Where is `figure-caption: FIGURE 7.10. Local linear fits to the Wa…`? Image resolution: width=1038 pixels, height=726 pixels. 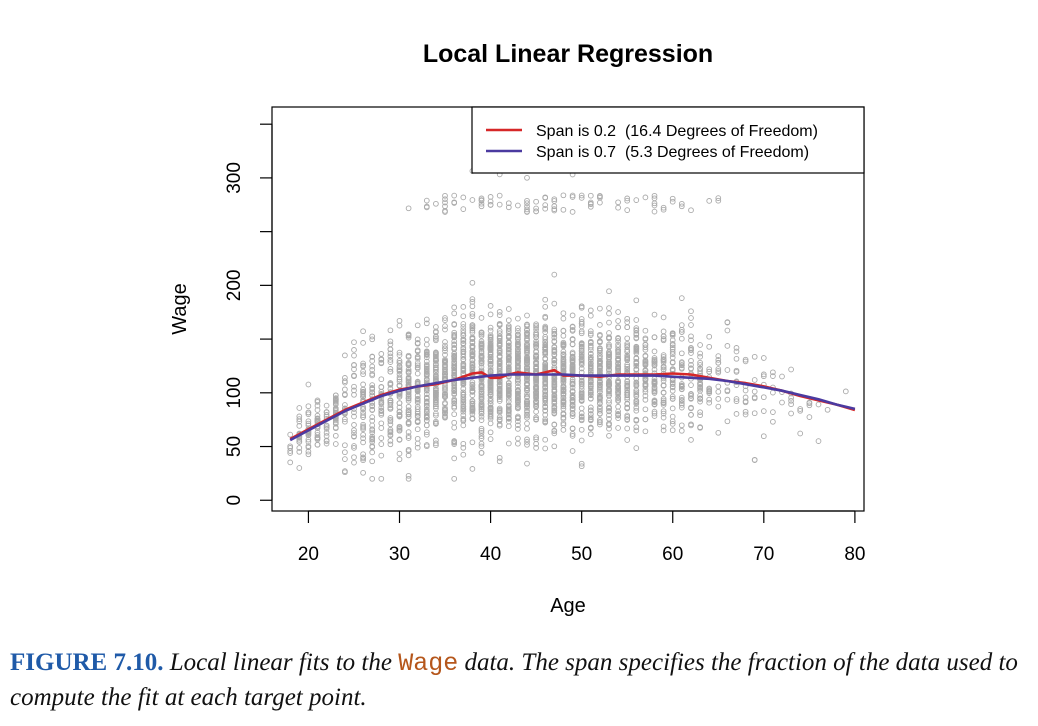 figure-caption: FIGURE 7.10. Local linear fits to the Wa… is located at coordinates (522, 680).